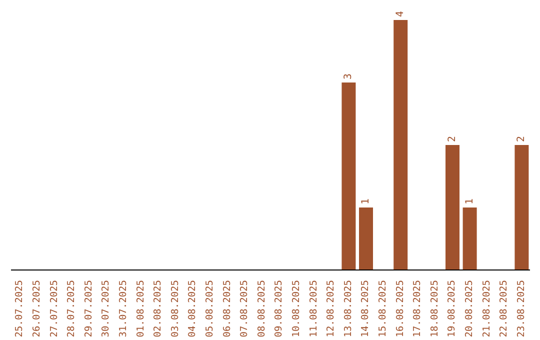 This screenshot has width=540, height=340. What do you see at coordinates (348, 309) in the screenshot?
I see `x-tick-label: 13.08.2025` at bounding box center [348, 309].